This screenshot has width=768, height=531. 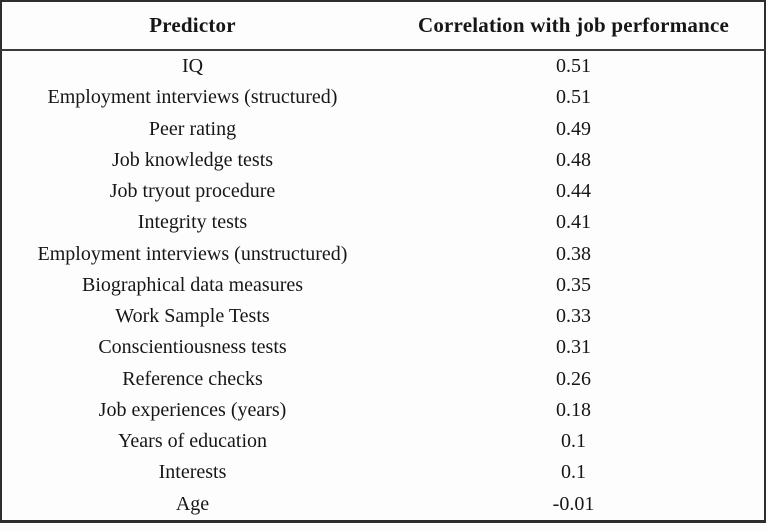 What do you see at coordinates (573, 159) in the screenshot?
I see `correlation-cell: 0.48` at bounding box center [573, 159].